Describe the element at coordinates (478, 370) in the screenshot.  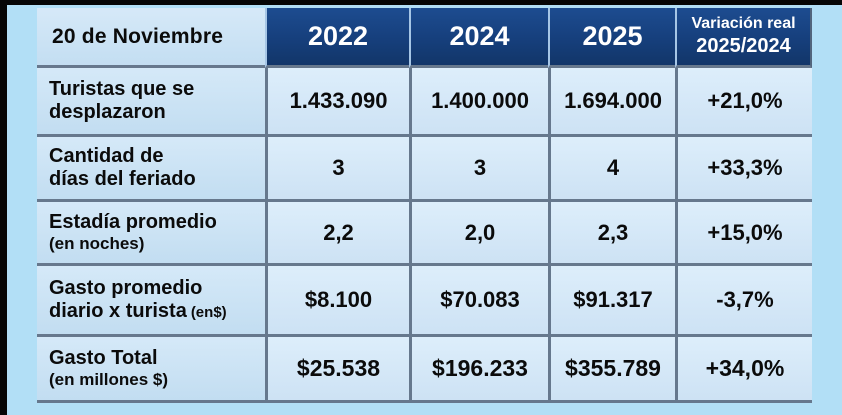
I see `value-cell: $196.233` at that location.